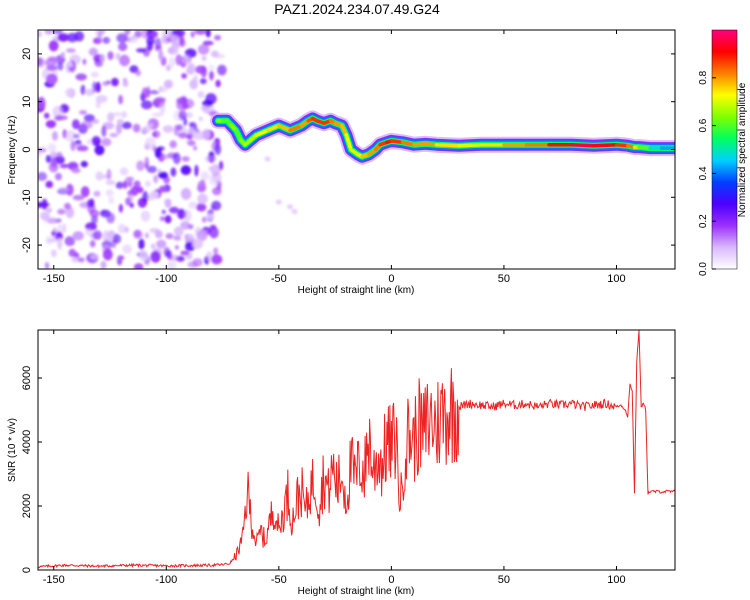 The width and height of the screenshot is (750, 600). What do you see at coordinates (742, 149) in the screenshot?
I see `colorbar-label: Normalized spectral amplitude` at bounding box center [742, 149].